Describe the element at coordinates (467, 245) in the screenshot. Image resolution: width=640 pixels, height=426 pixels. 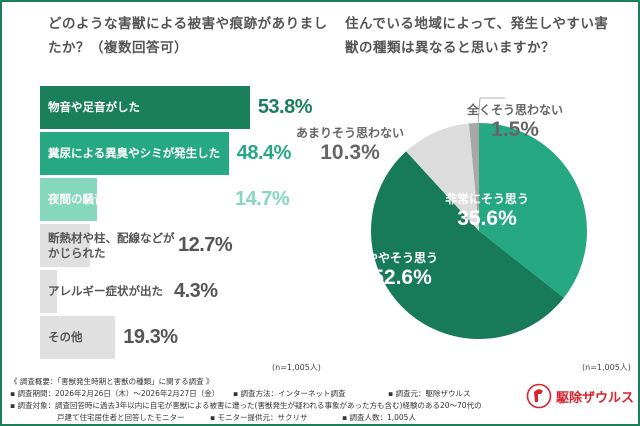
I see `pie-slice-somewhat-agree` at that location.